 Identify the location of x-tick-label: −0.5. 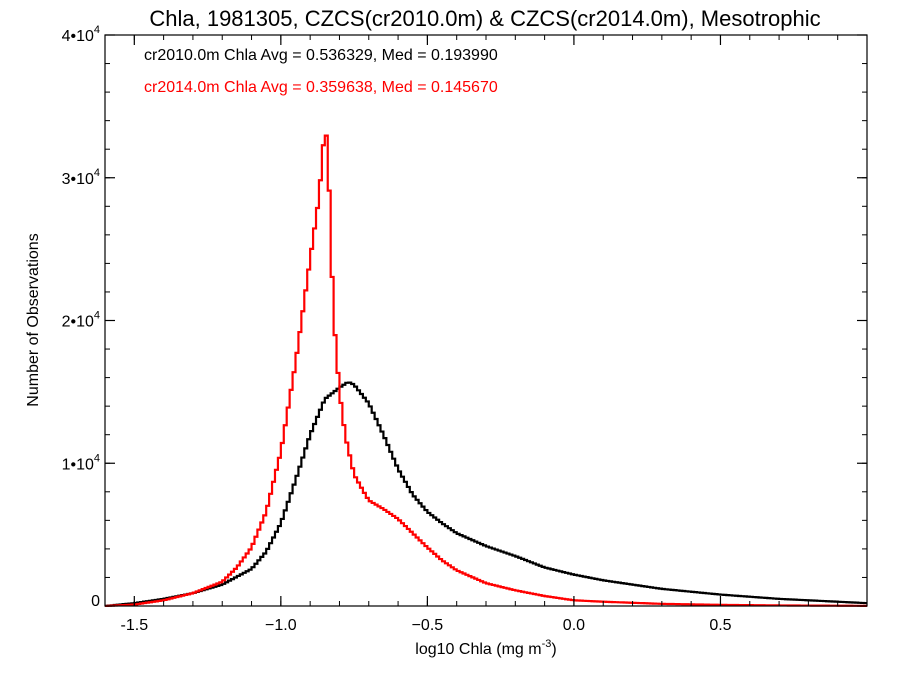
(428, 625).